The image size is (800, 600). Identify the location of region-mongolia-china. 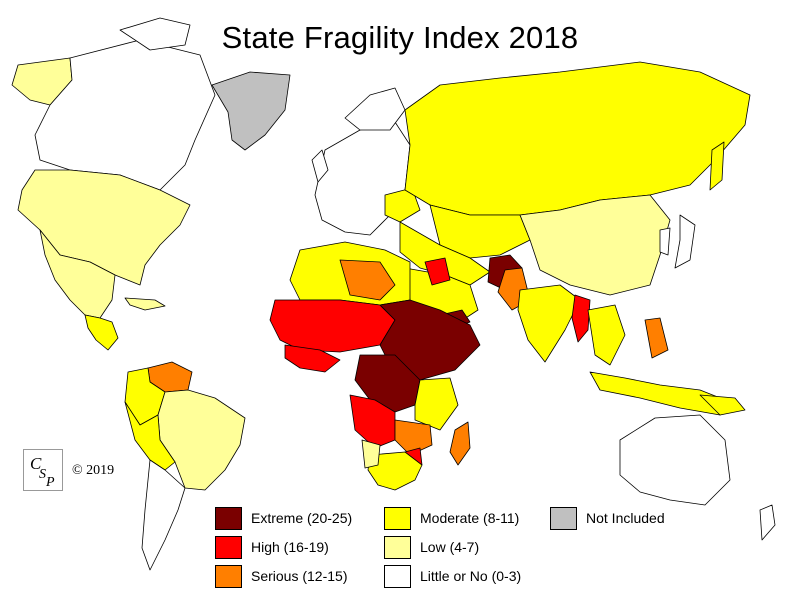
(595, 245).